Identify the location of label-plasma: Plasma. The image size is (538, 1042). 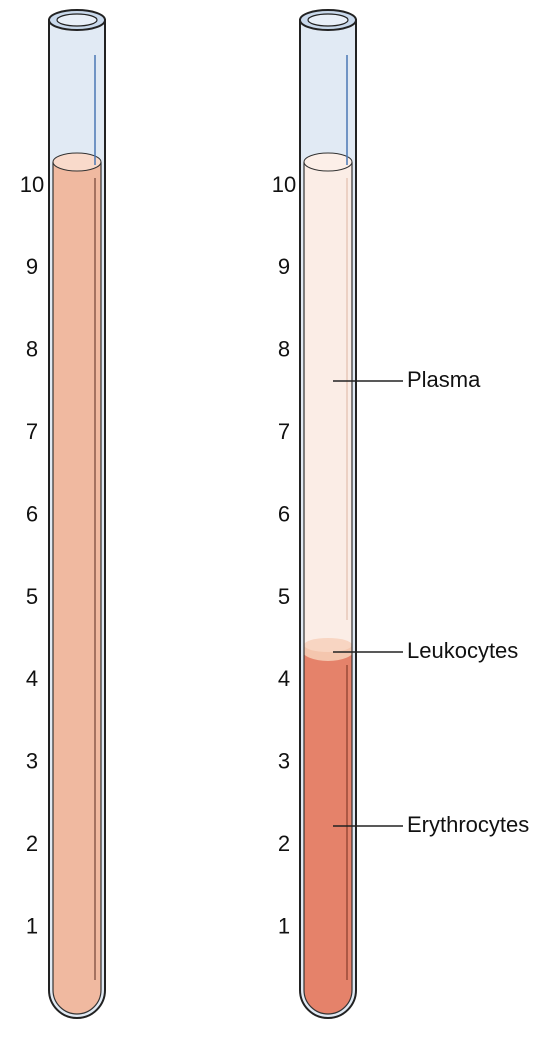
(444, 379).